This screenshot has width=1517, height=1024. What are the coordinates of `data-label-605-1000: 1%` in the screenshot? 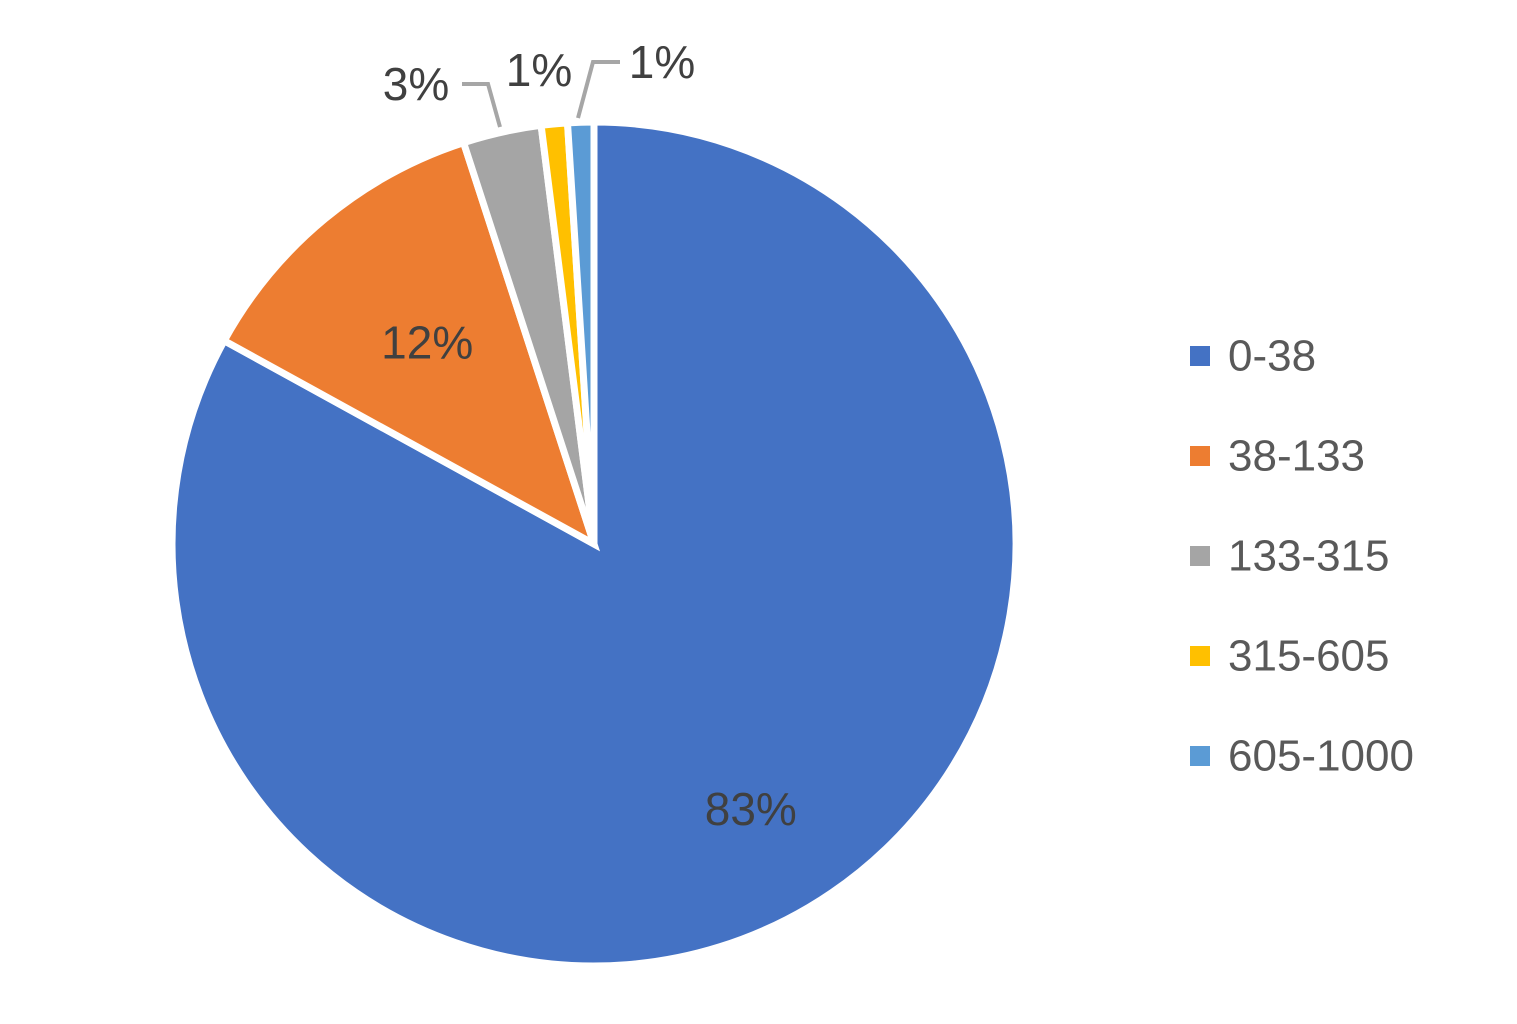 It's located at (662, 62).